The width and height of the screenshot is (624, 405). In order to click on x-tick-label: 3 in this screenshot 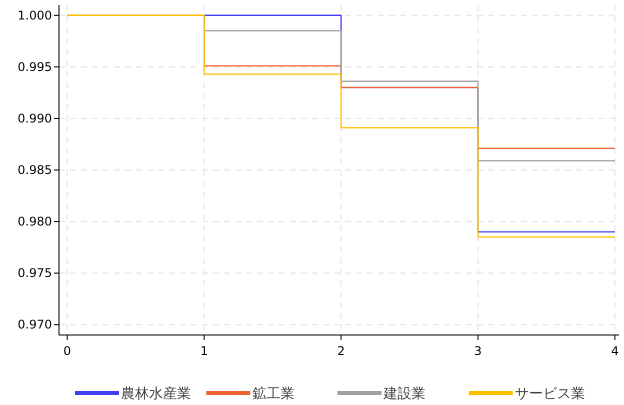, I will do `click(478, 351)`.